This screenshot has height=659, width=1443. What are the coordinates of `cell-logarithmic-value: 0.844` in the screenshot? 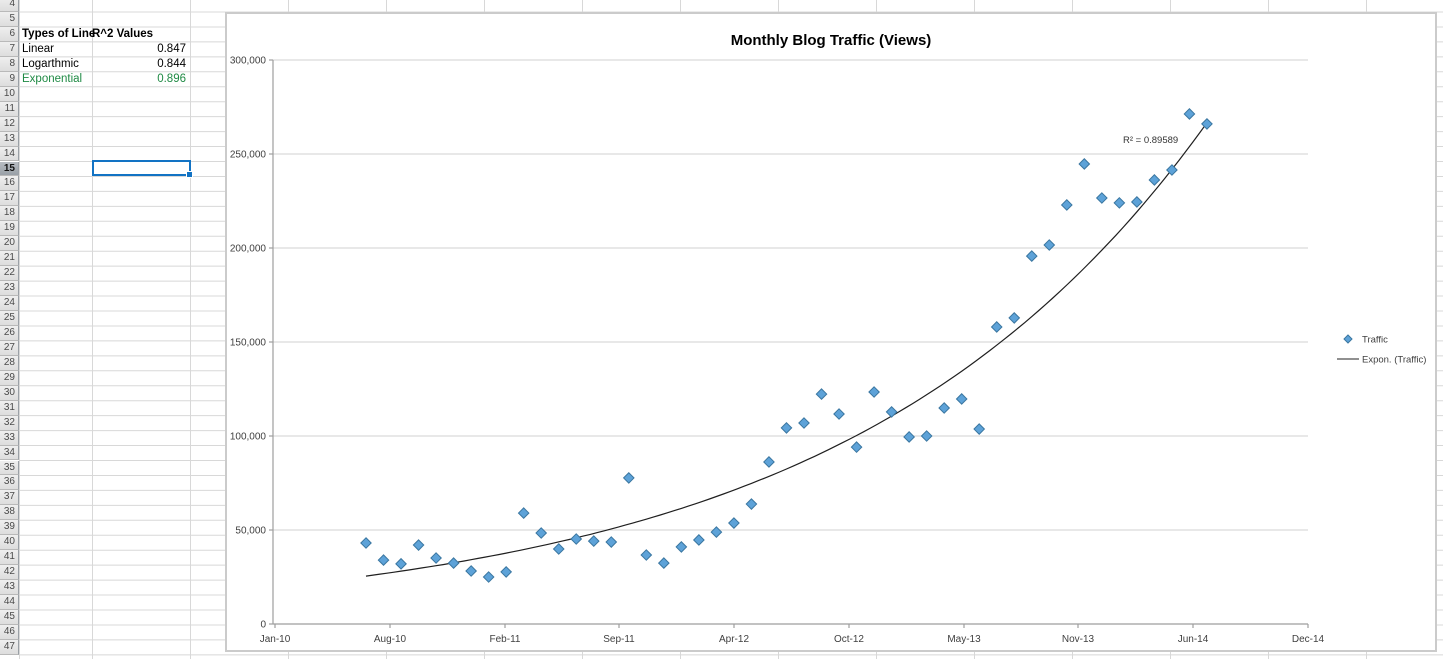 It's located at (171, 64).